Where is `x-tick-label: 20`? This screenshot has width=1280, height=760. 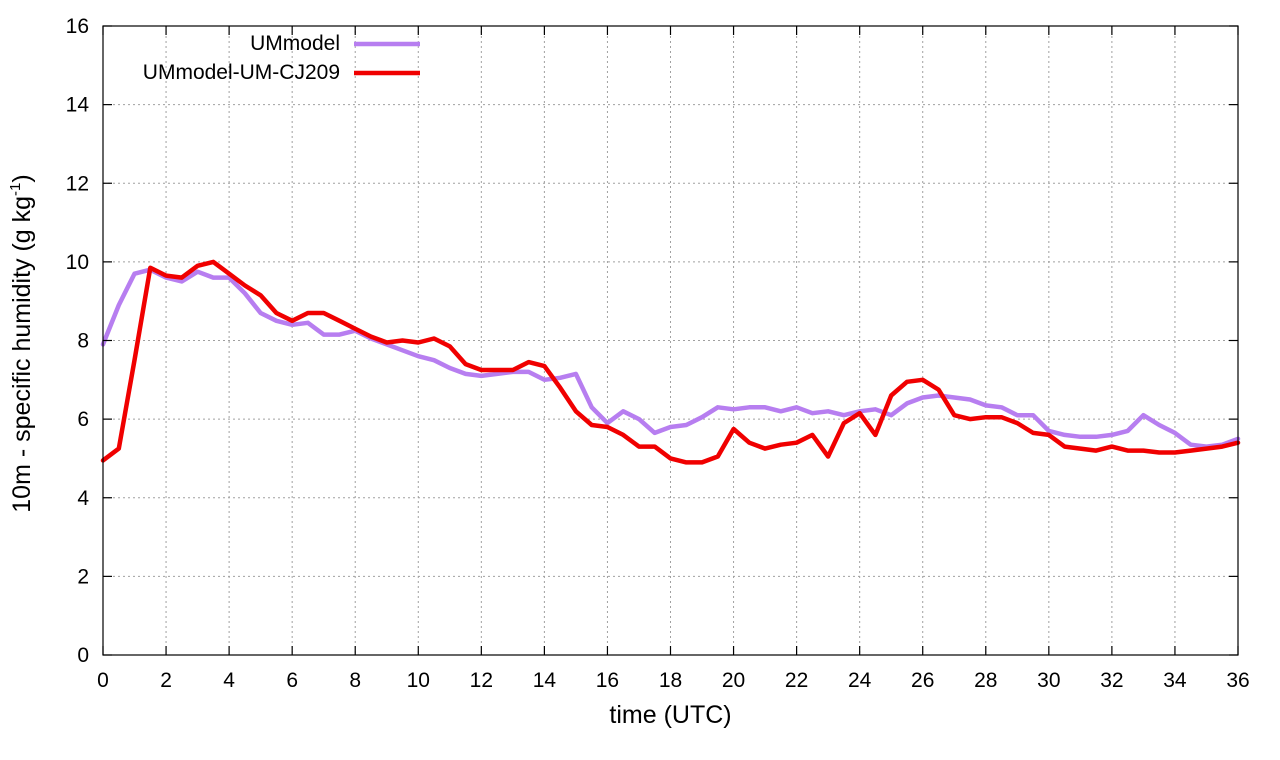 x-tick-label: 20 is located at coordinates (733, 680).